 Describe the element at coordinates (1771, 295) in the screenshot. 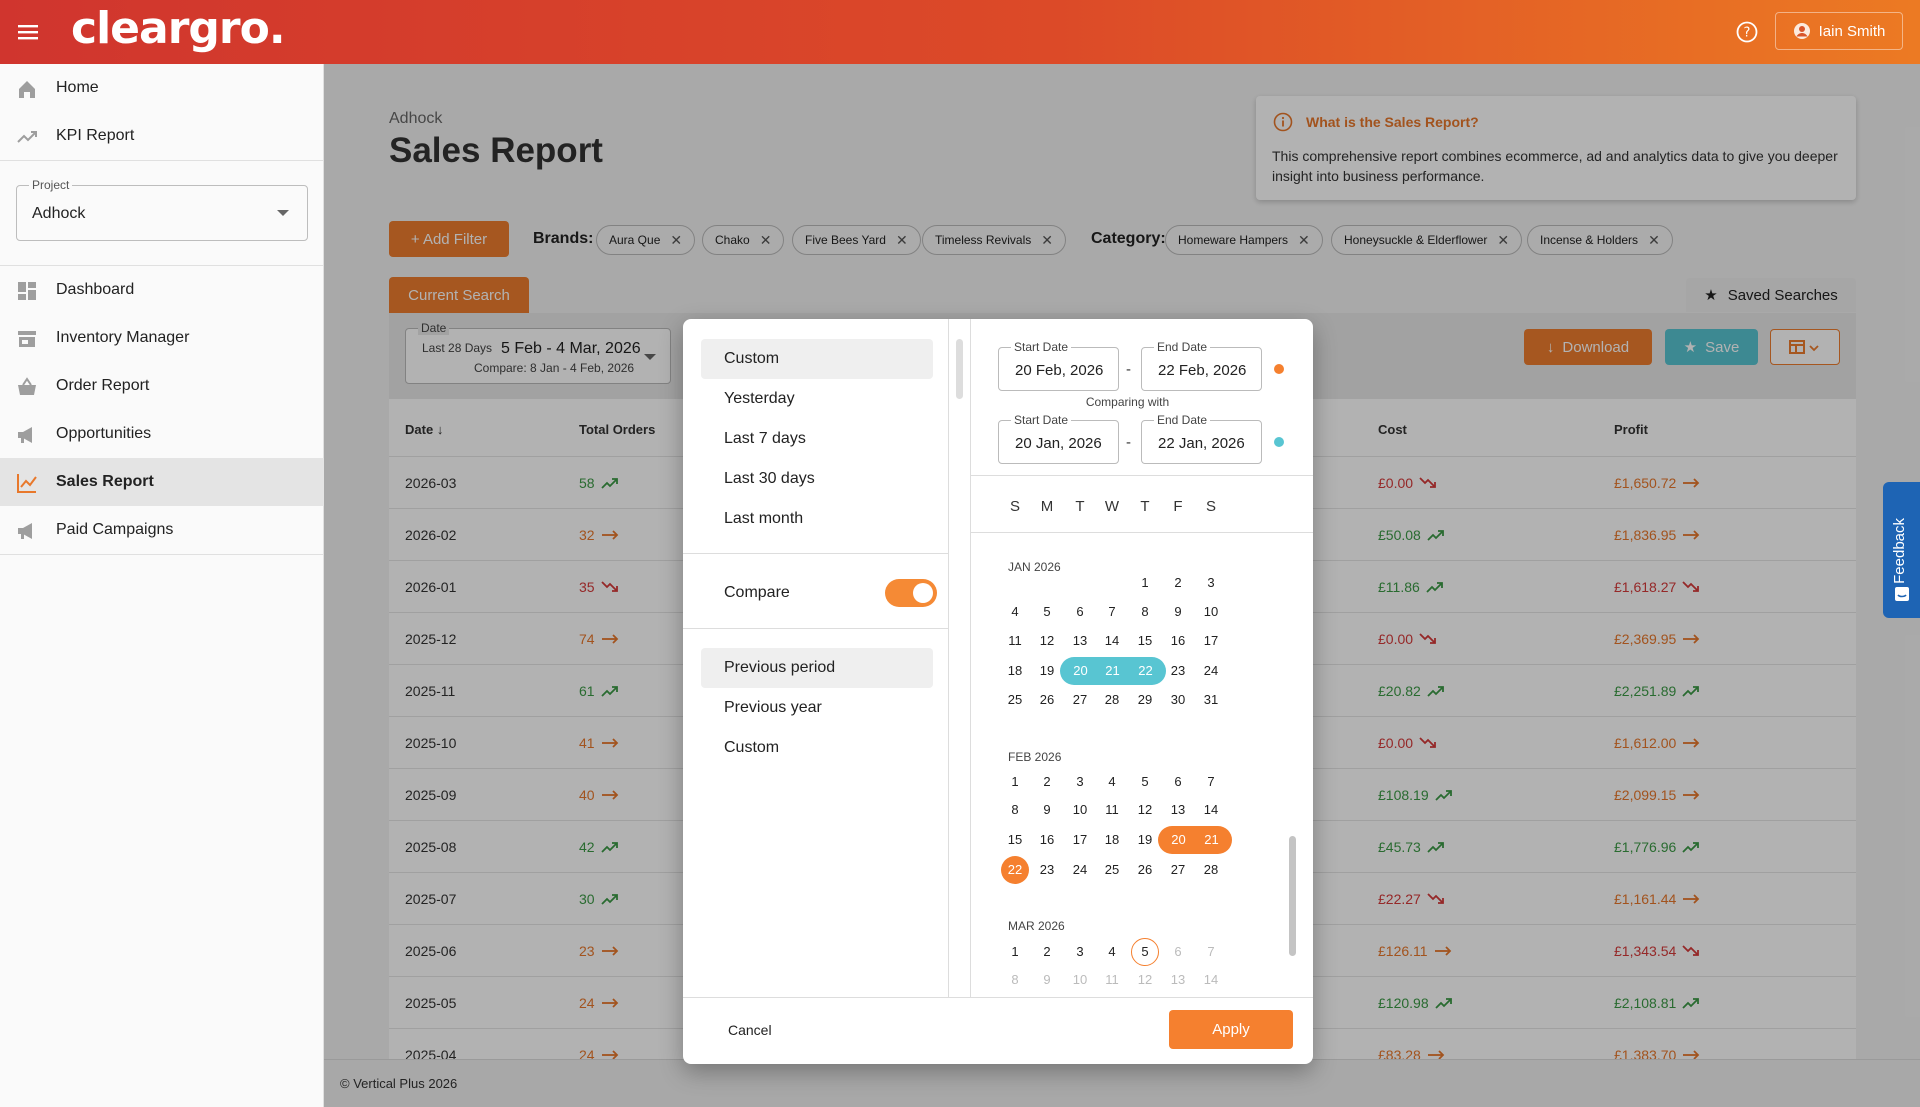

I see `tab-saved-searches: ★ Saved Searches` at that location.